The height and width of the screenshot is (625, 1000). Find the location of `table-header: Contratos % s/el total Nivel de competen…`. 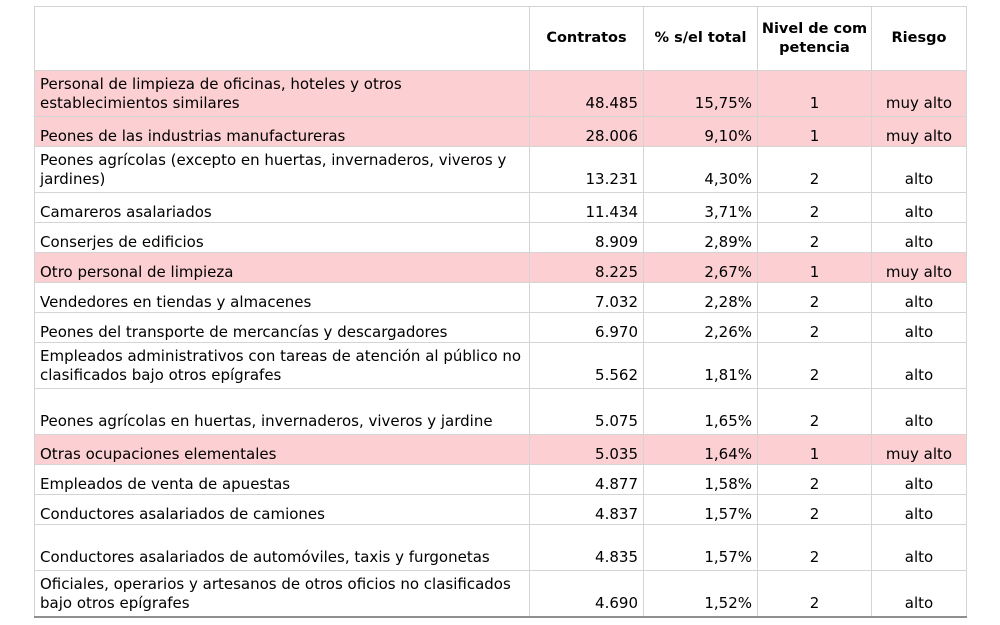

table-header: Contratos % s/el total Nivel de competen… is located at coordinates (500, 38).